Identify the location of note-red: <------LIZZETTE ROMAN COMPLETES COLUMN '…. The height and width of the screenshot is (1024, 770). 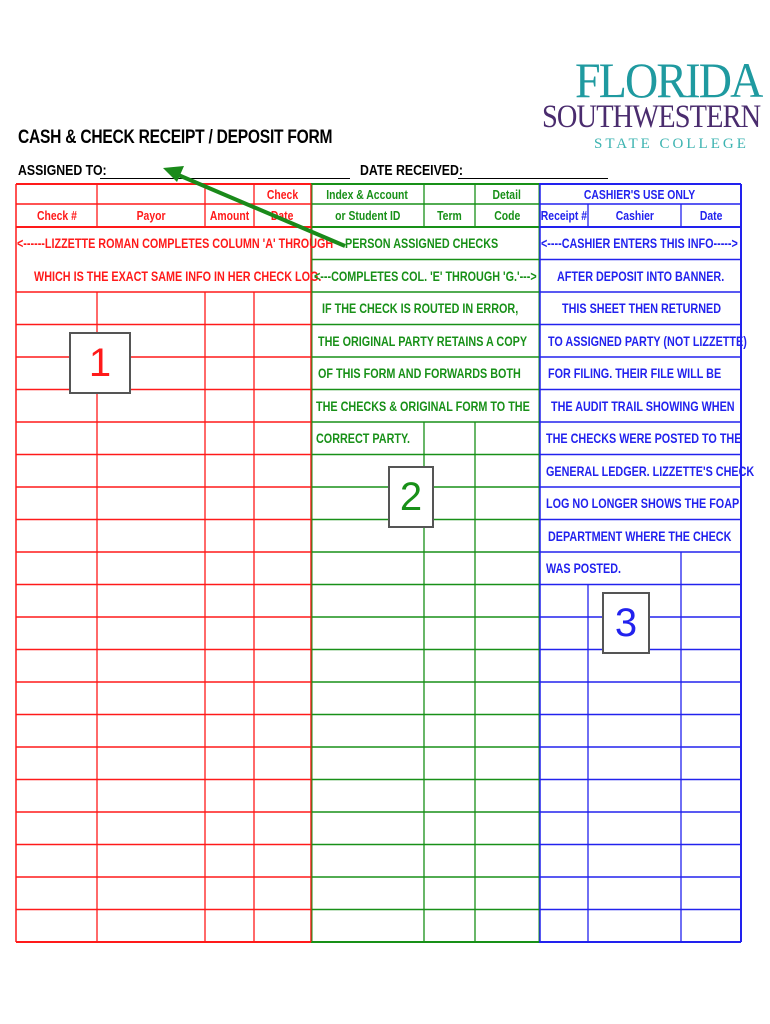
(175, 243).